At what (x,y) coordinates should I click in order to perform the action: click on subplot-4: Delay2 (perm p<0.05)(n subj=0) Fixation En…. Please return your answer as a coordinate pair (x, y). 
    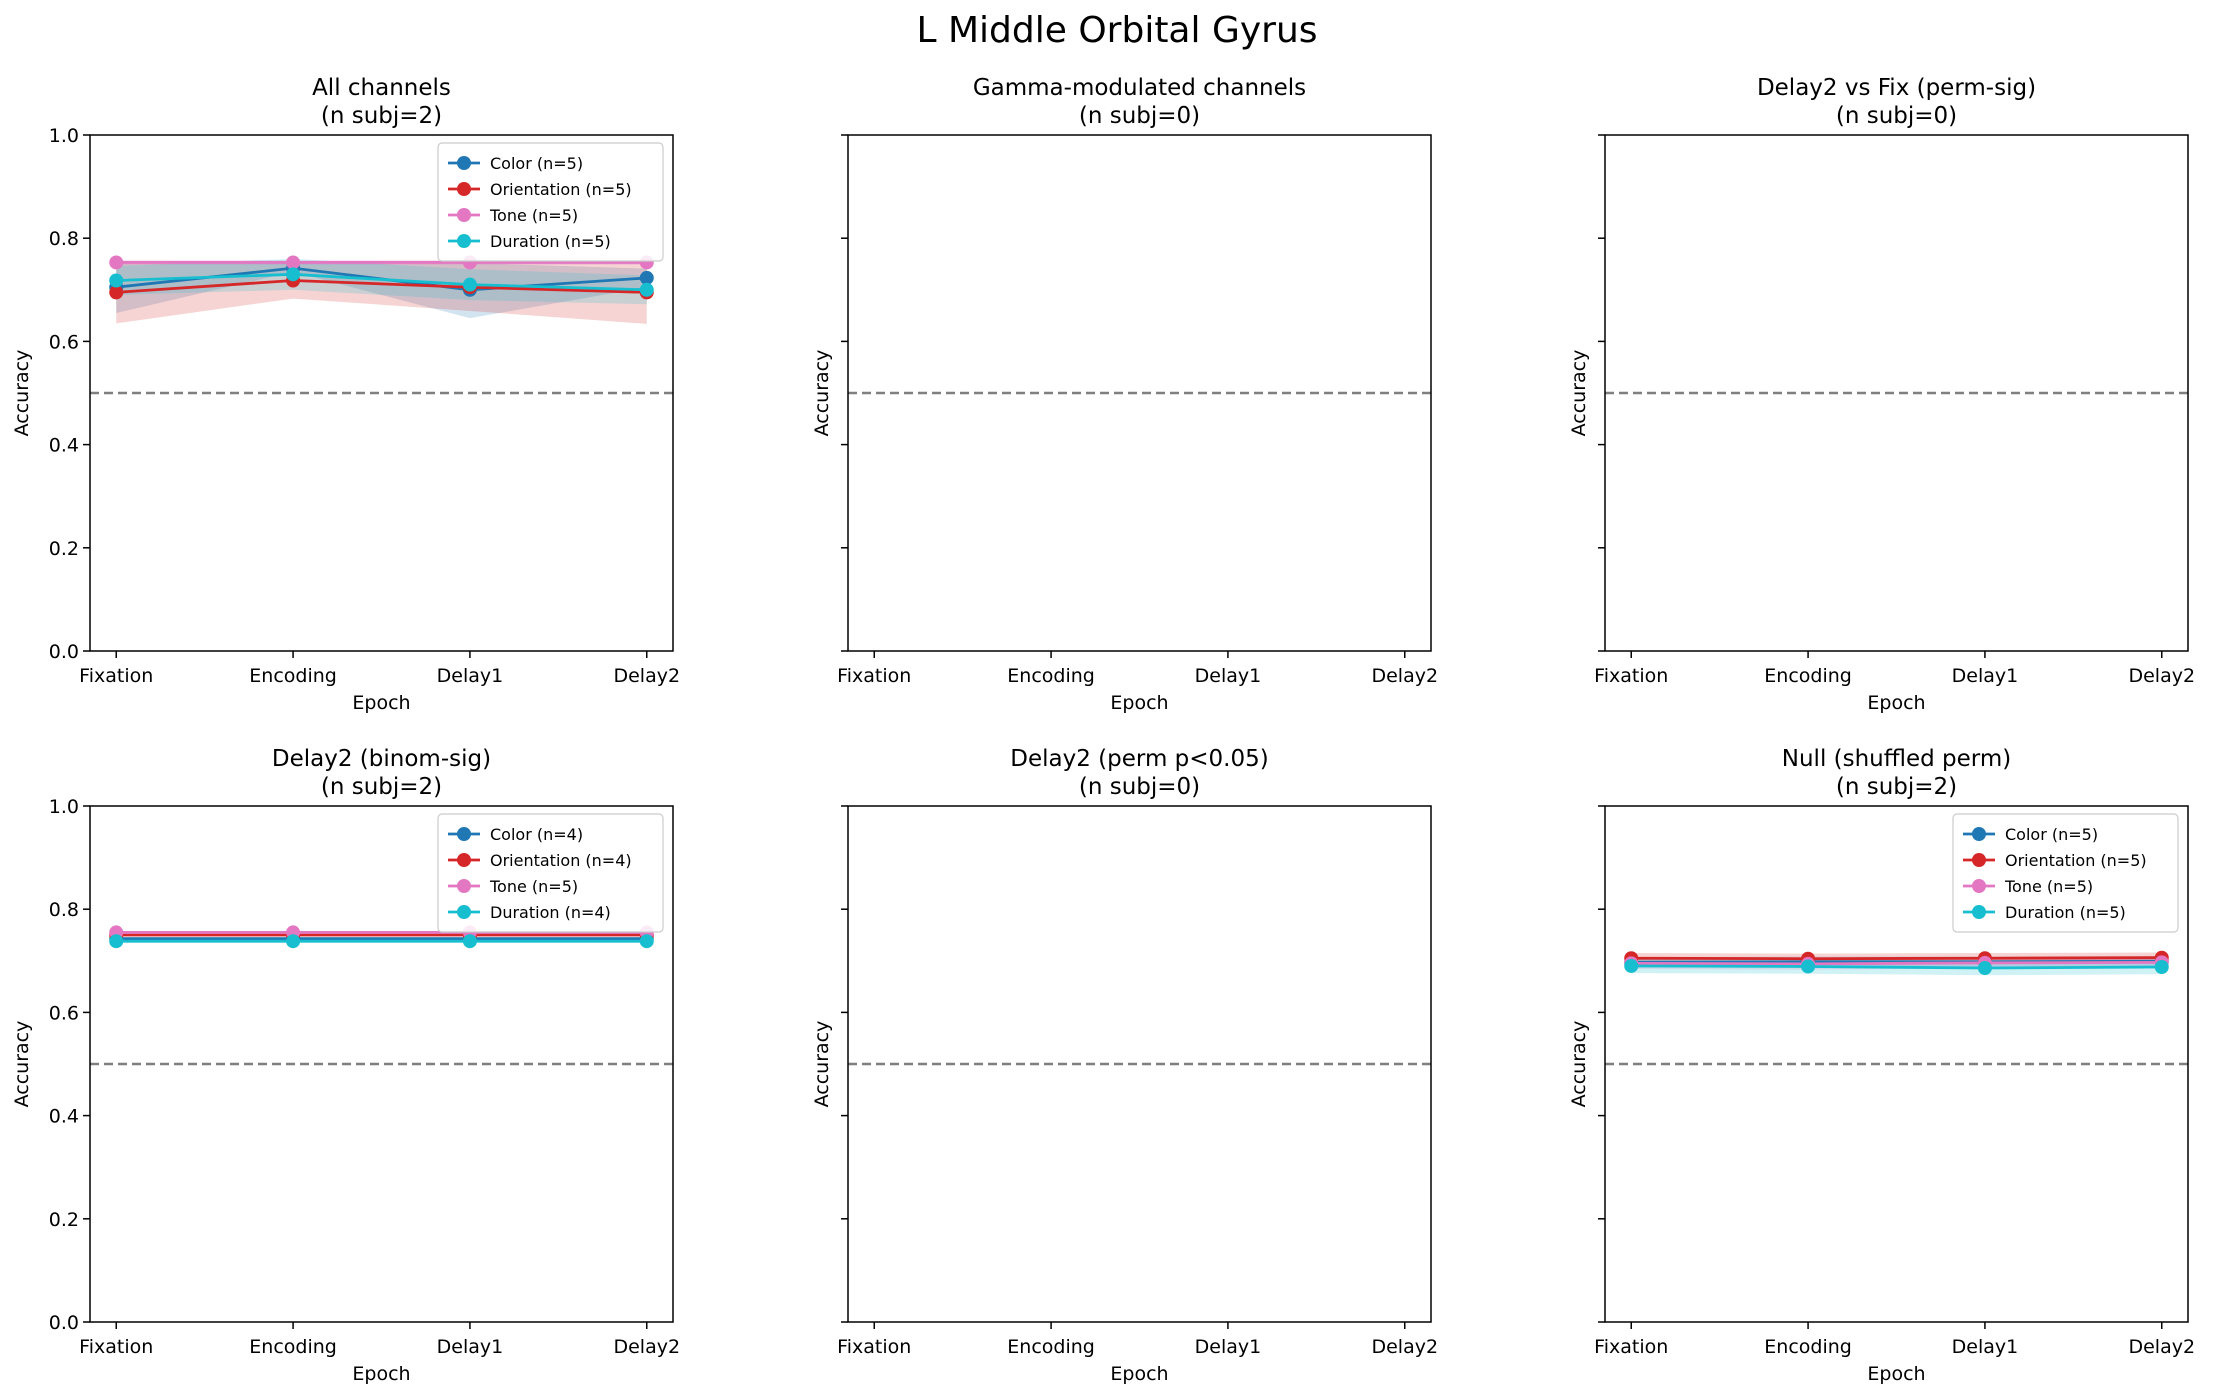
    Looking at the image, I should click on (1124, 1065).